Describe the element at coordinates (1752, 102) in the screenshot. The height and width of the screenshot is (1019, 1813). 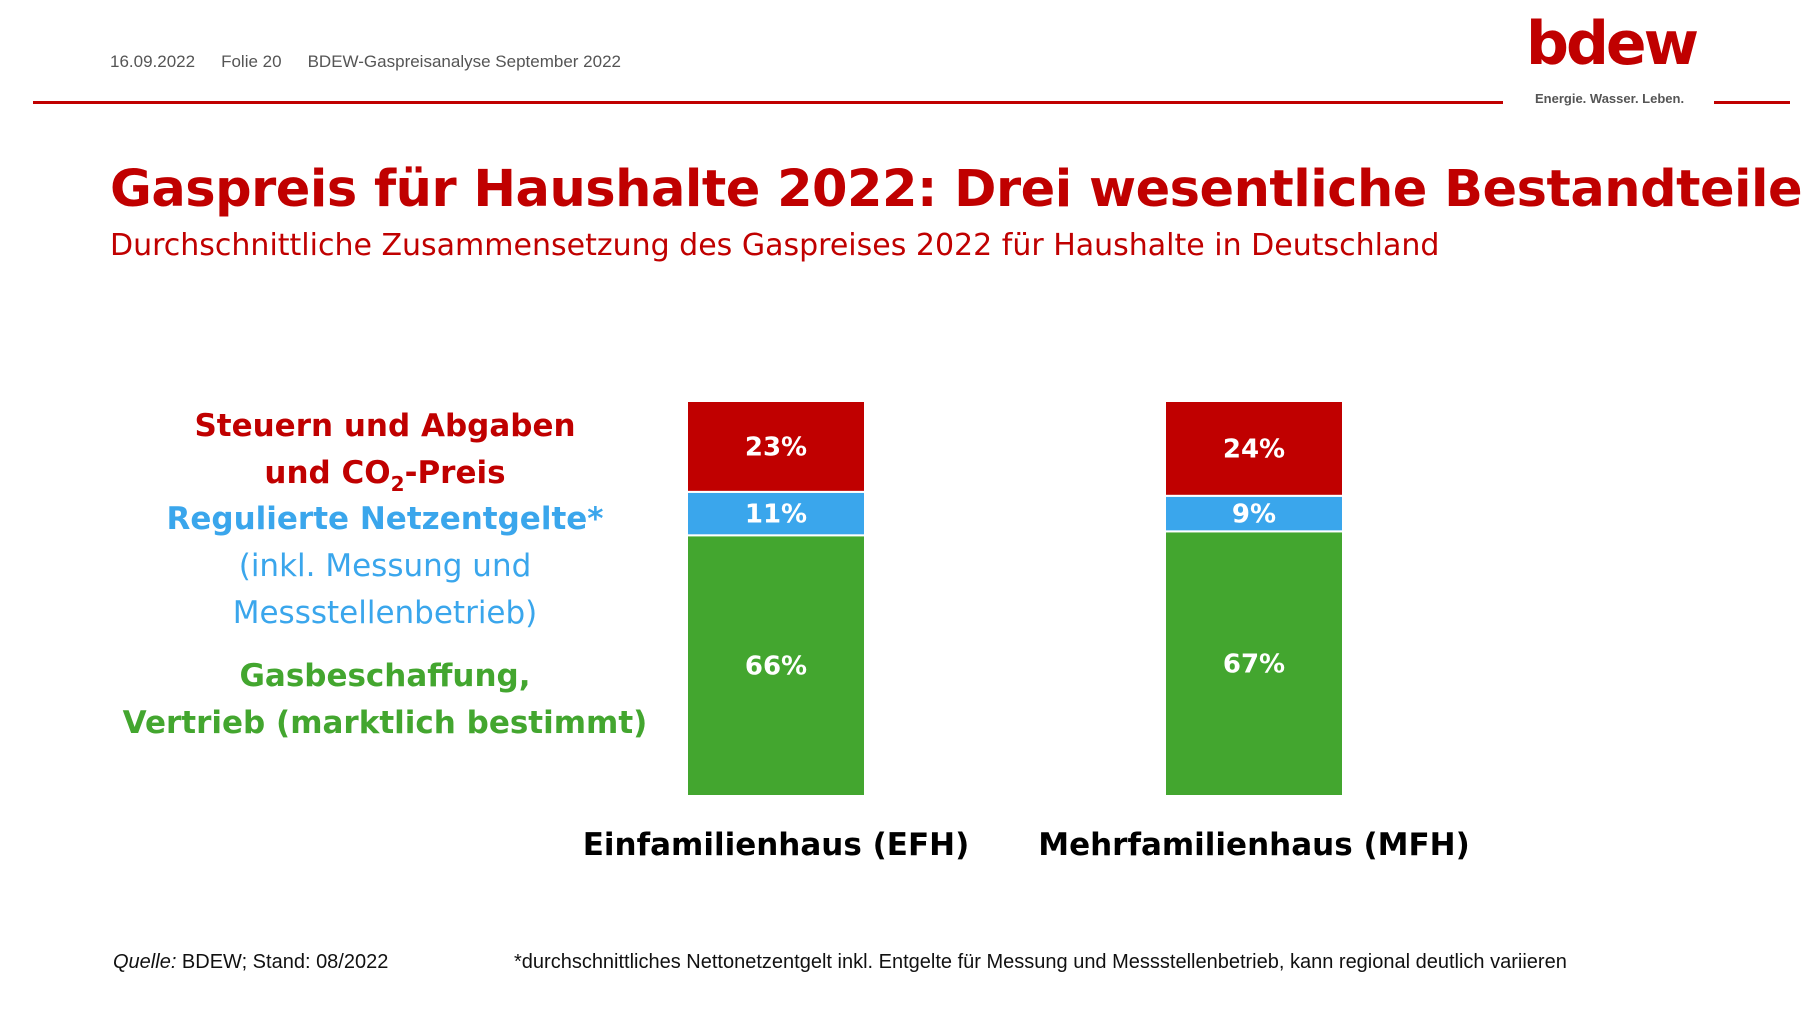
I see `header-rule-right` at that location.